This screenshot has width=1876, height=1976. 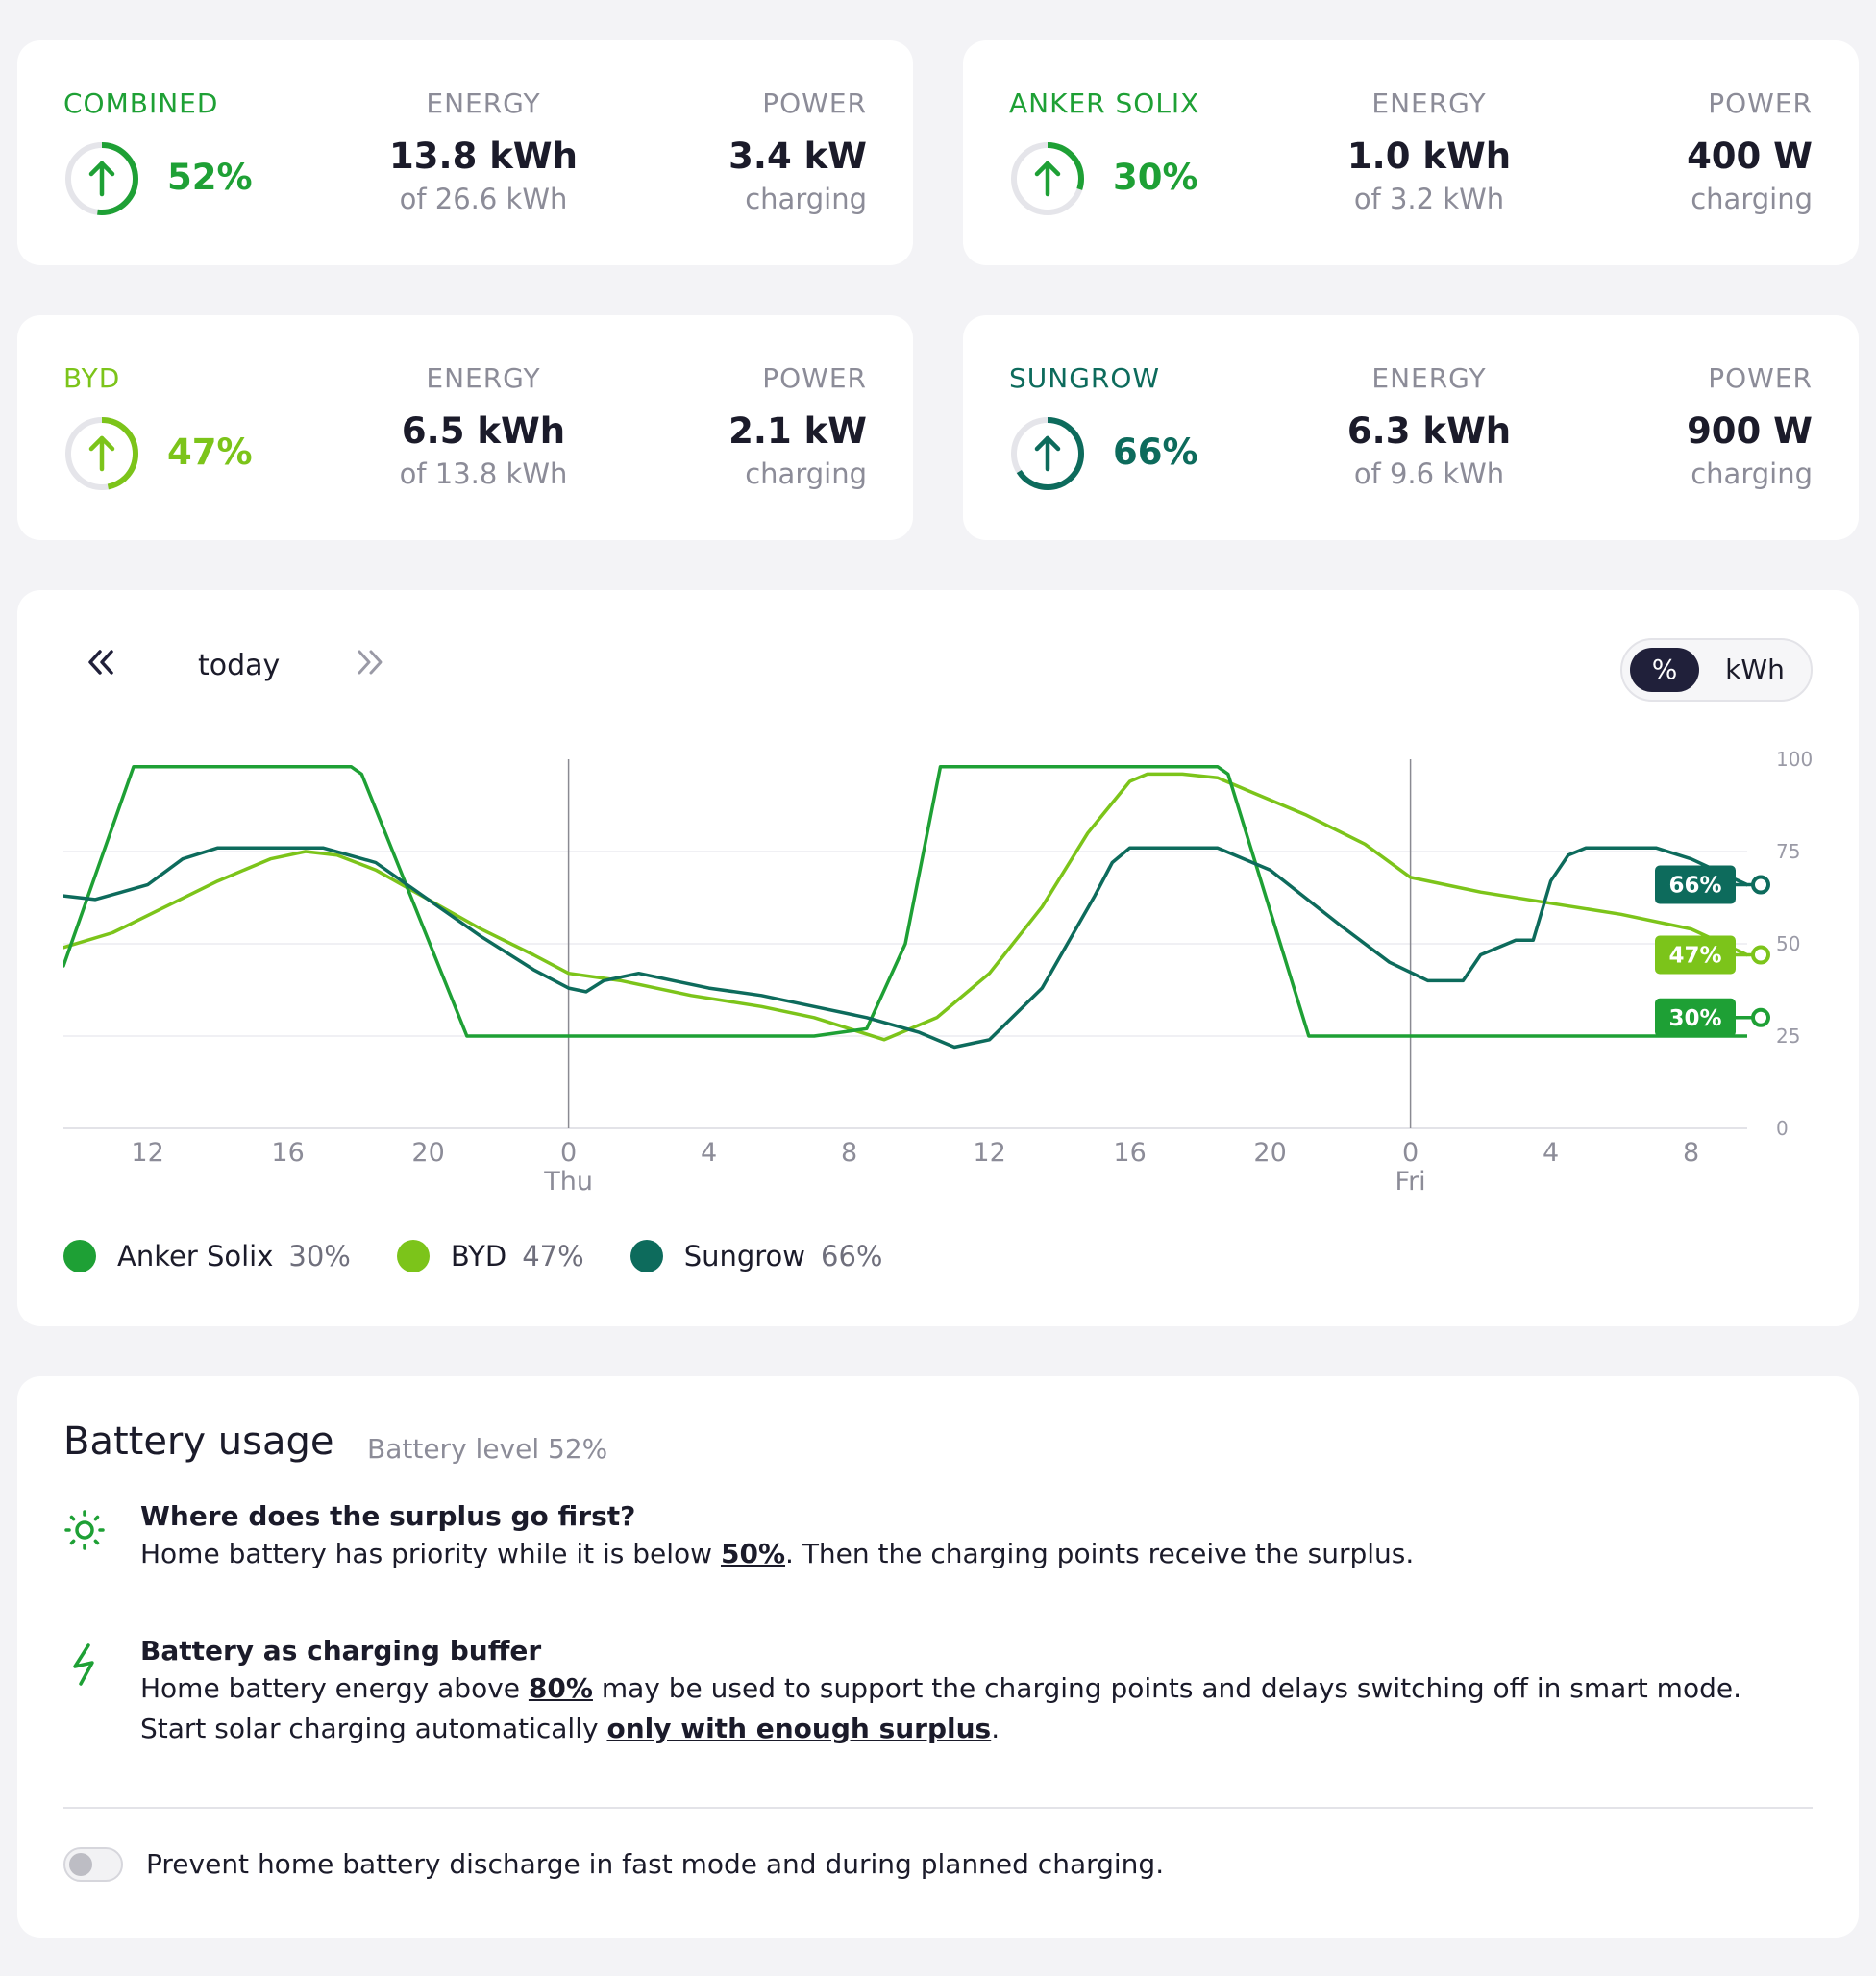 What do you see at coordinates (1712, 884) in the screenshot?
I see `end-value-label: 66%` at bounding box center [1712, 884].